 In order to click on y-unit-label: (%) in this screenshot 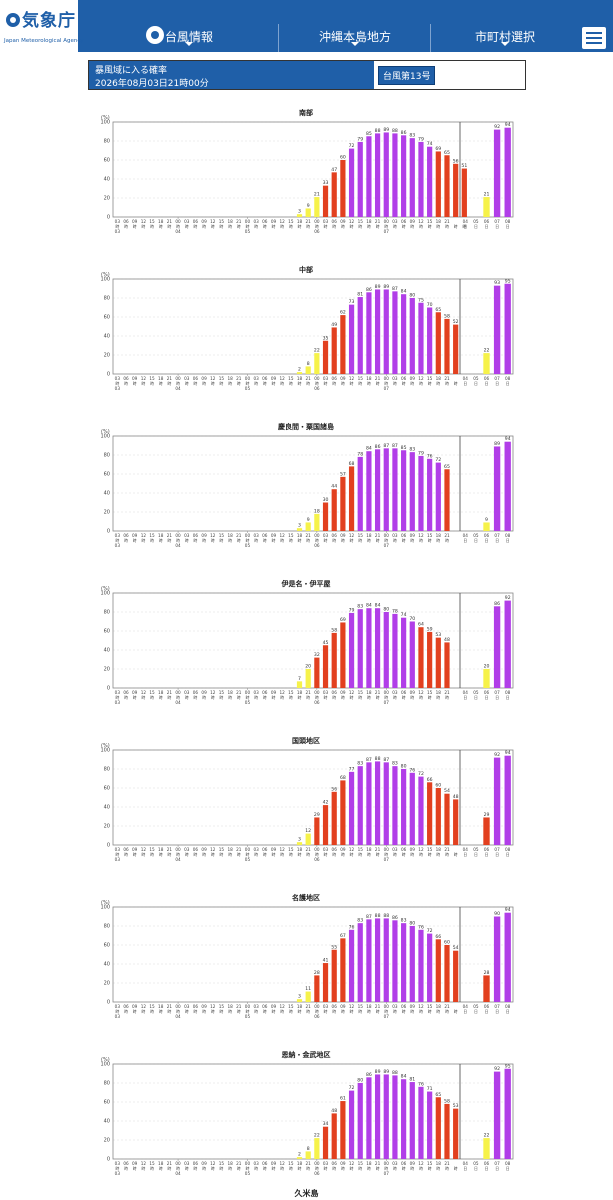, I will do `click(105, 432)`.